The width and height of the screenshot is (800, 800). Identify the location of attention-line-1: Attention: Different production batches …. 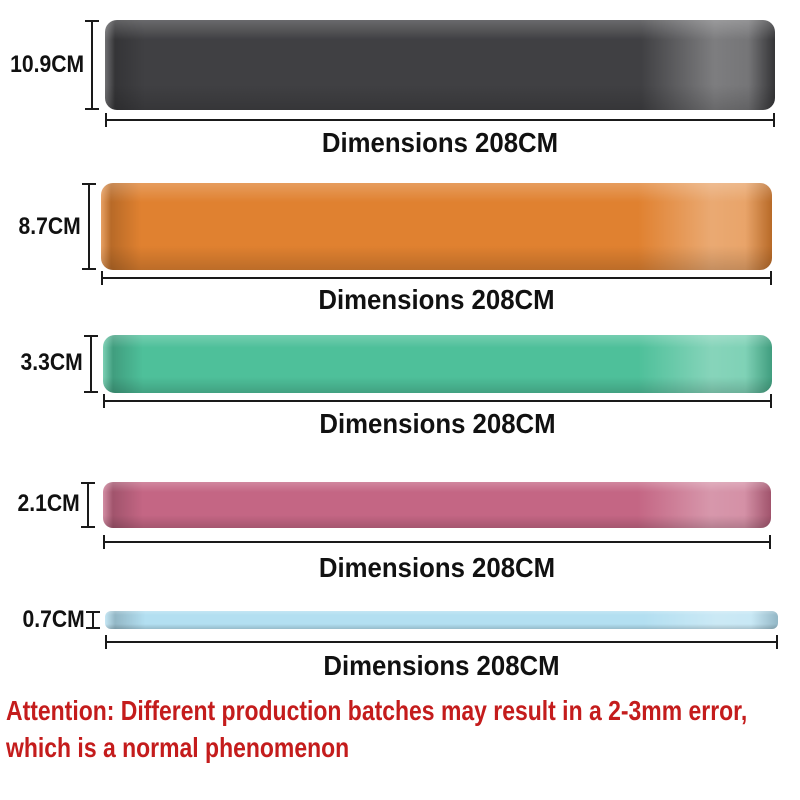
(377, 710).